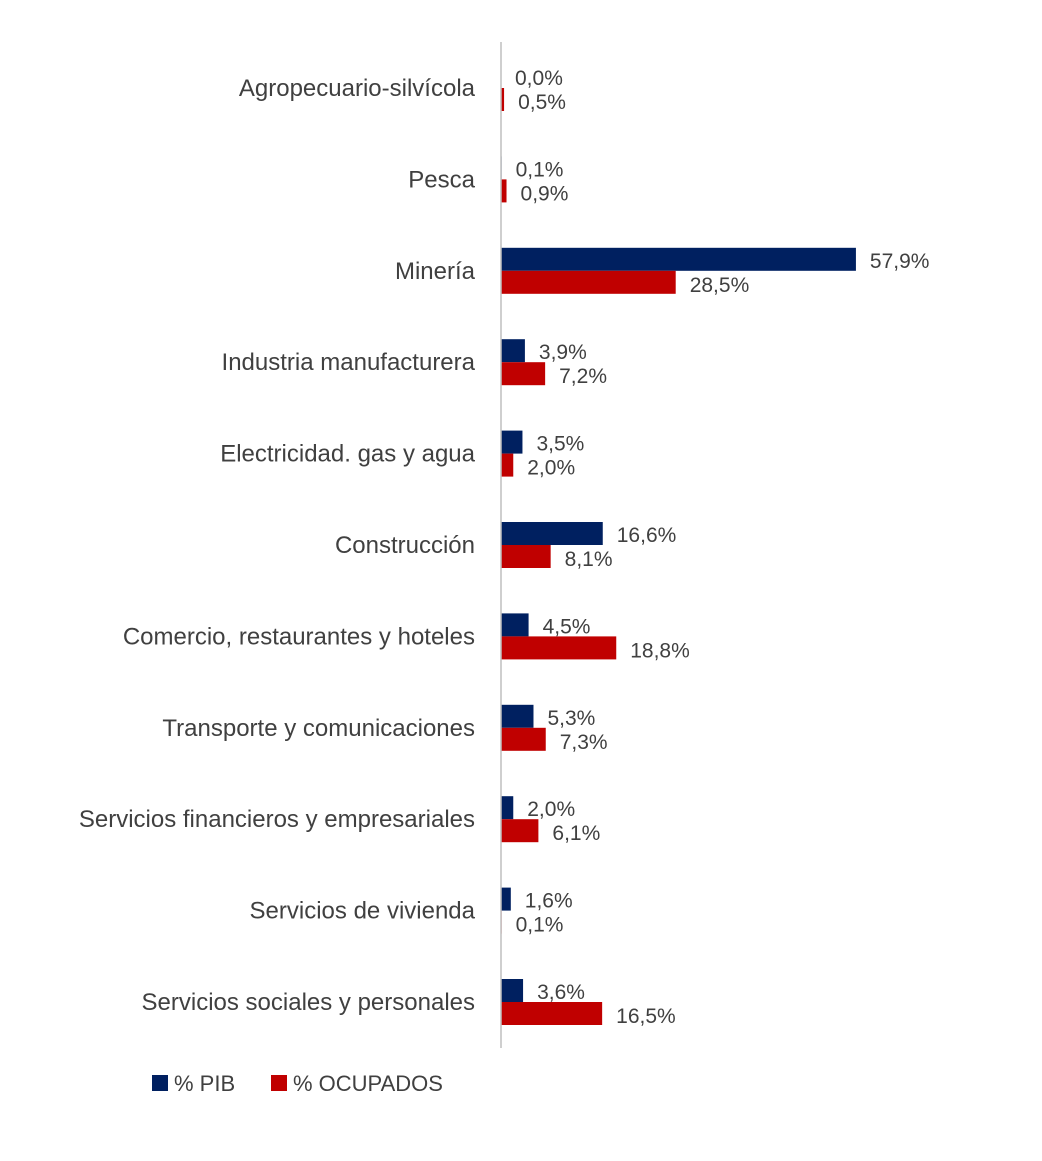 This screenshot has height=1161, width=1042. What do you see at coordinates (584, 742) in the screenshot?
I see `value-label-ocupados-transporte-y-comunicaciones: 7,3%` at bounding box center [584, 742].